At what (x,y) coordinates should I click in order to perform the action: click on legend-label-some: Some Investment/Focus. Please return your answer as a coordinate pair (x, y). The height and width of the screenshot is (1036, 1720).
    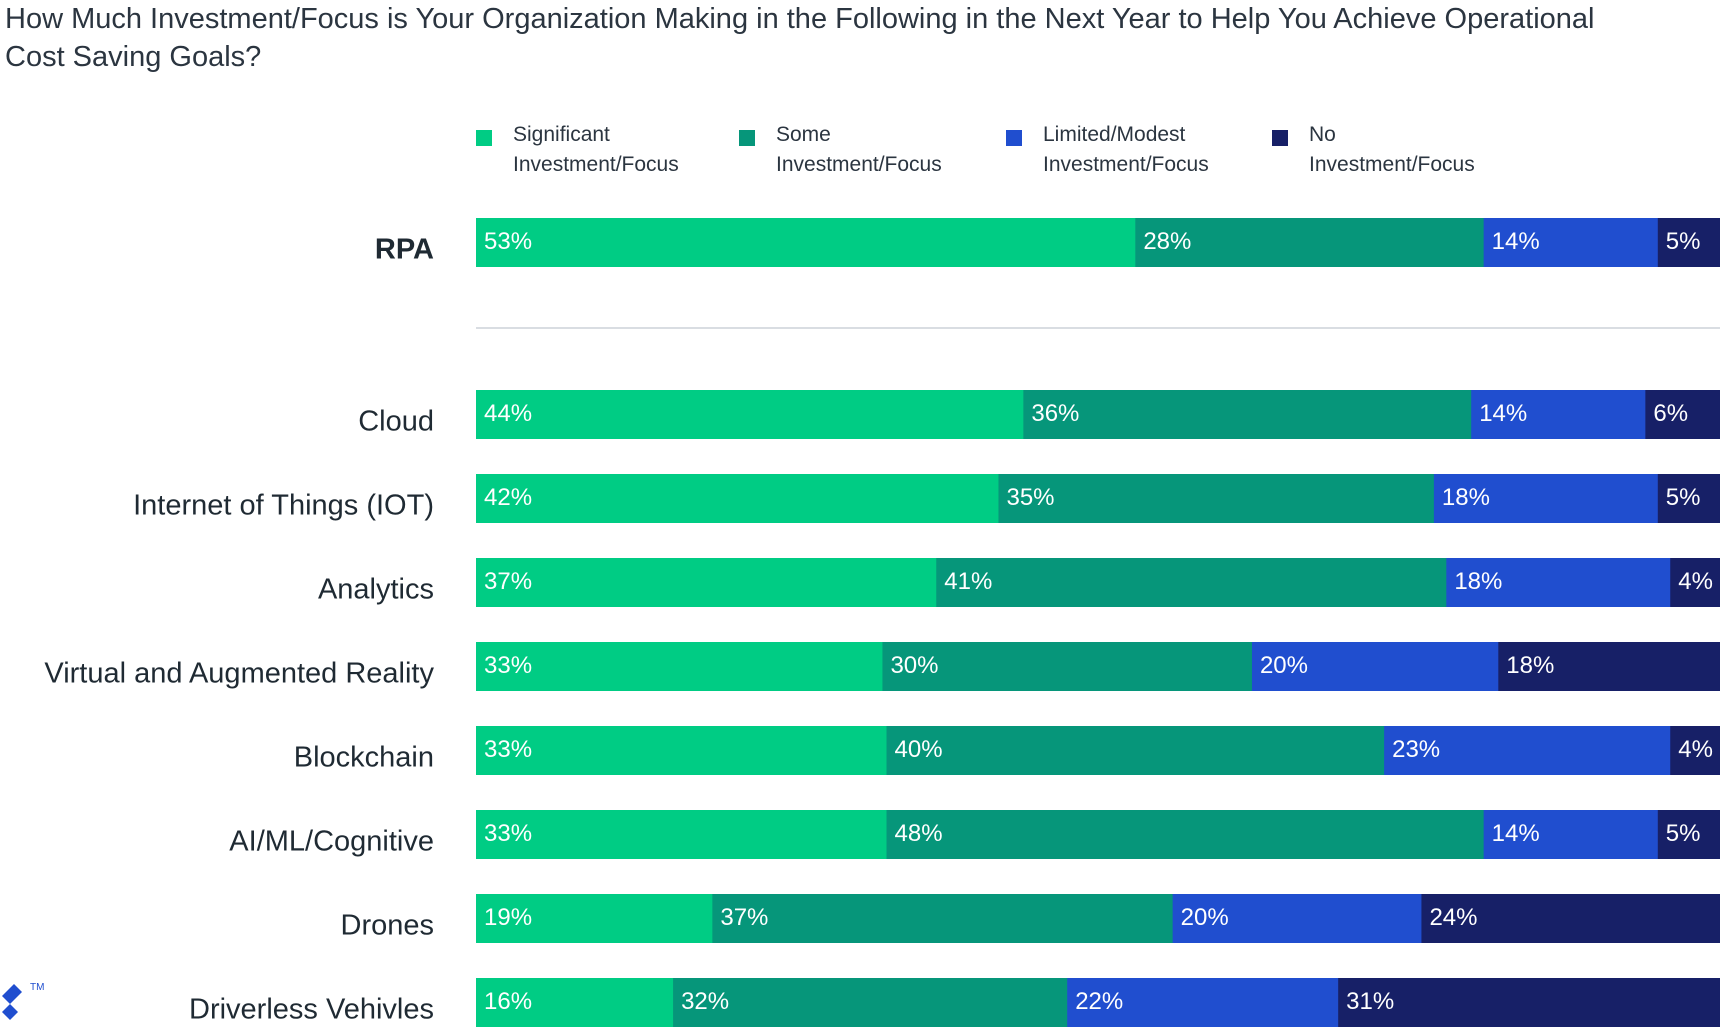
    Looking at the image, I should click on (859, 149).